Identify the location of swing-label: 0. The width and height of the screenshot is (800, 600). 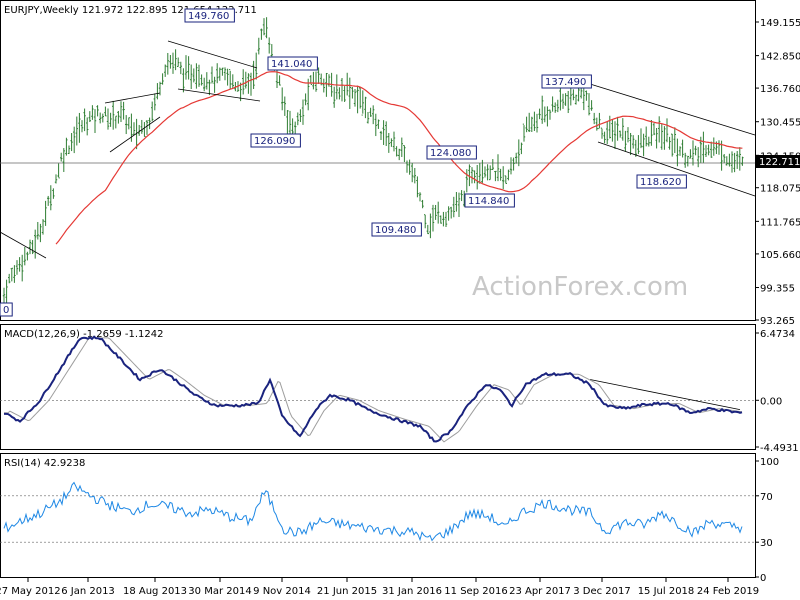
(6, 310).